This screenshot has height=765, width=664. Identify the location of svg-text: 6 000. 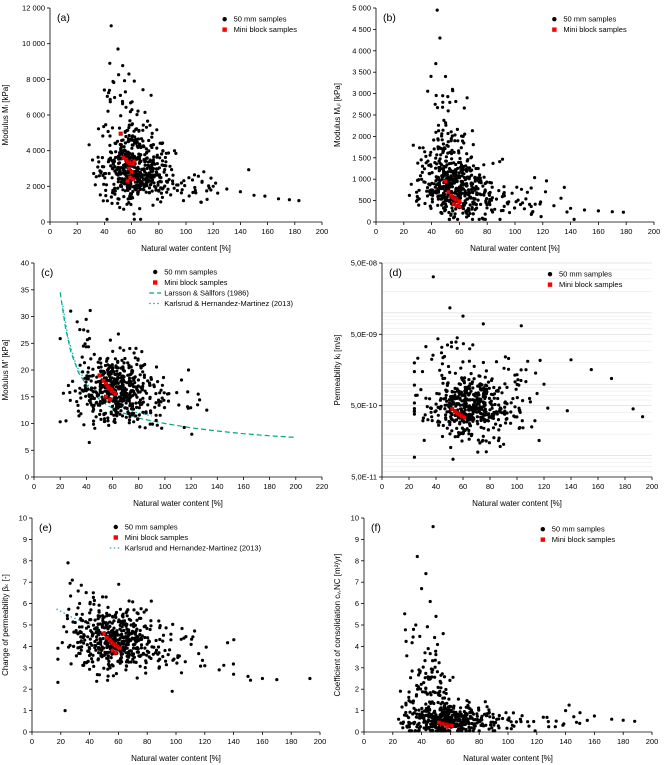
(35, 115).